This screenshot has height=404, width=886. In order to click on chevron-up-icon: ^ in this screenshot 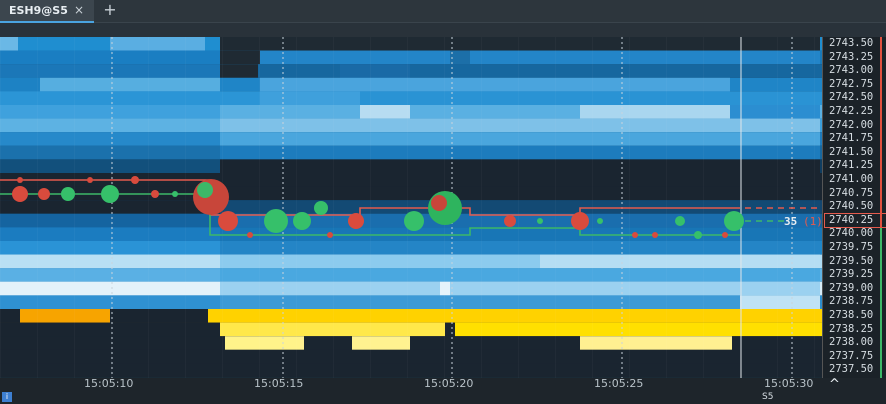, I will do `click(834, 384)`.